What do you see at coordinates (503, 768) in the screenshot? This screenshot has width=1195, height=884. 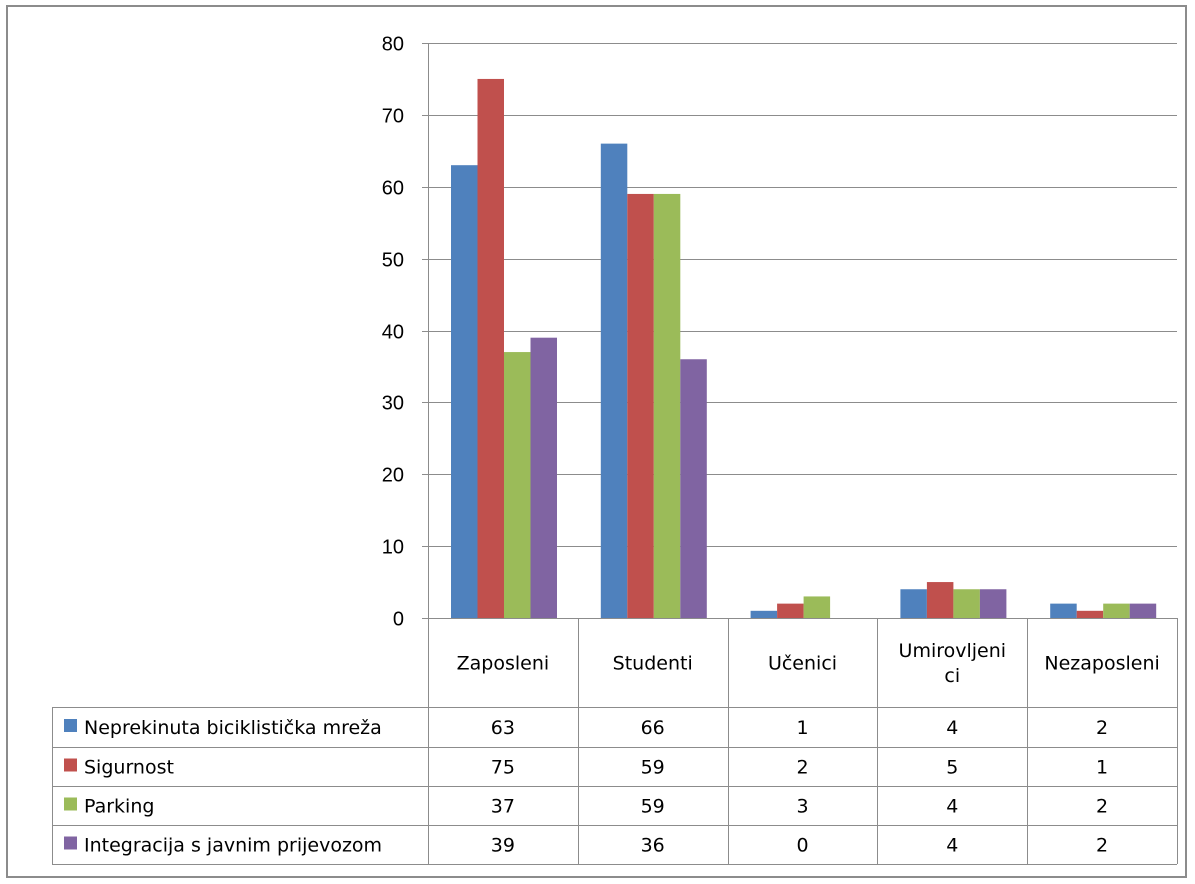 I see `table-cell-value: 75` at bounding box center [503, 768].